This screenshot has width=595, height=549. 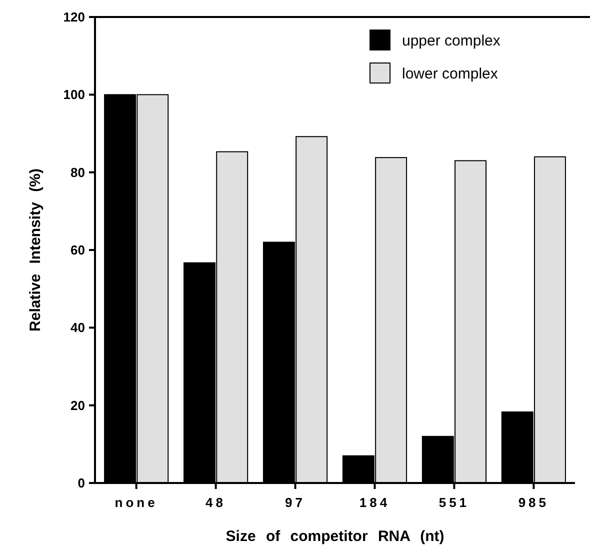 I want to click on y-tick-label: 20, so click(x=77, y=405).